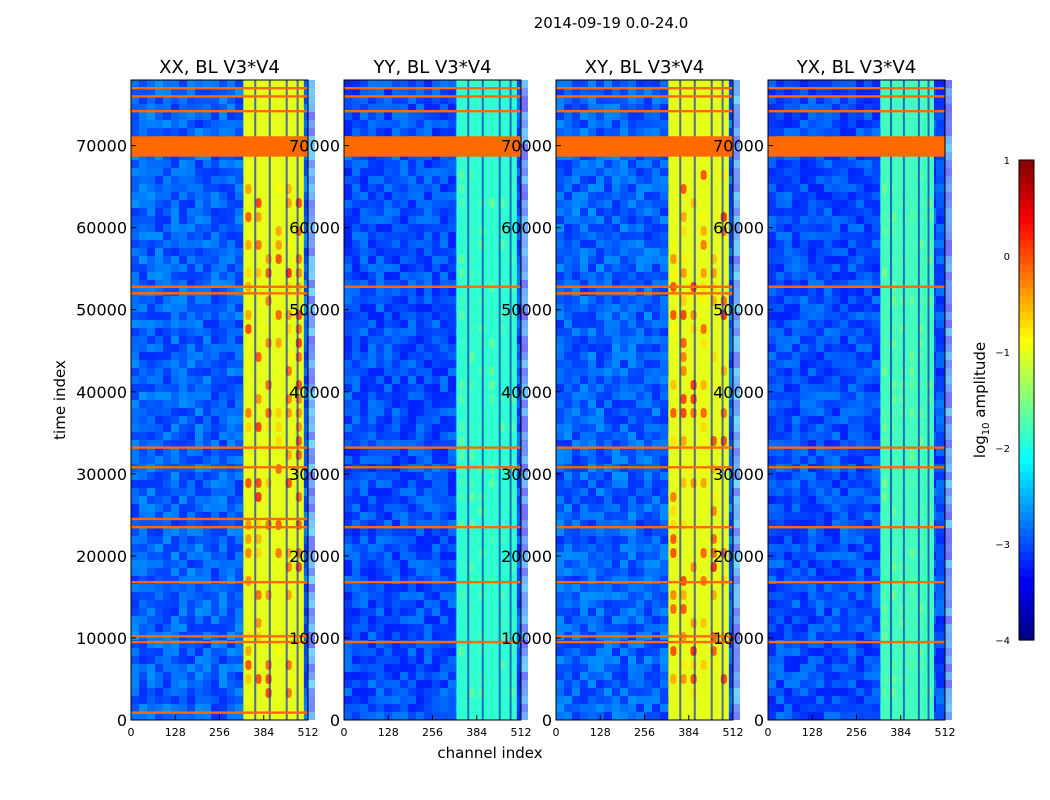 The width and height of the screenshot is (1050, 800). Describe the element at coordinates (248, 553) in the screenshot. I see `heatmap-blotch` at that location.